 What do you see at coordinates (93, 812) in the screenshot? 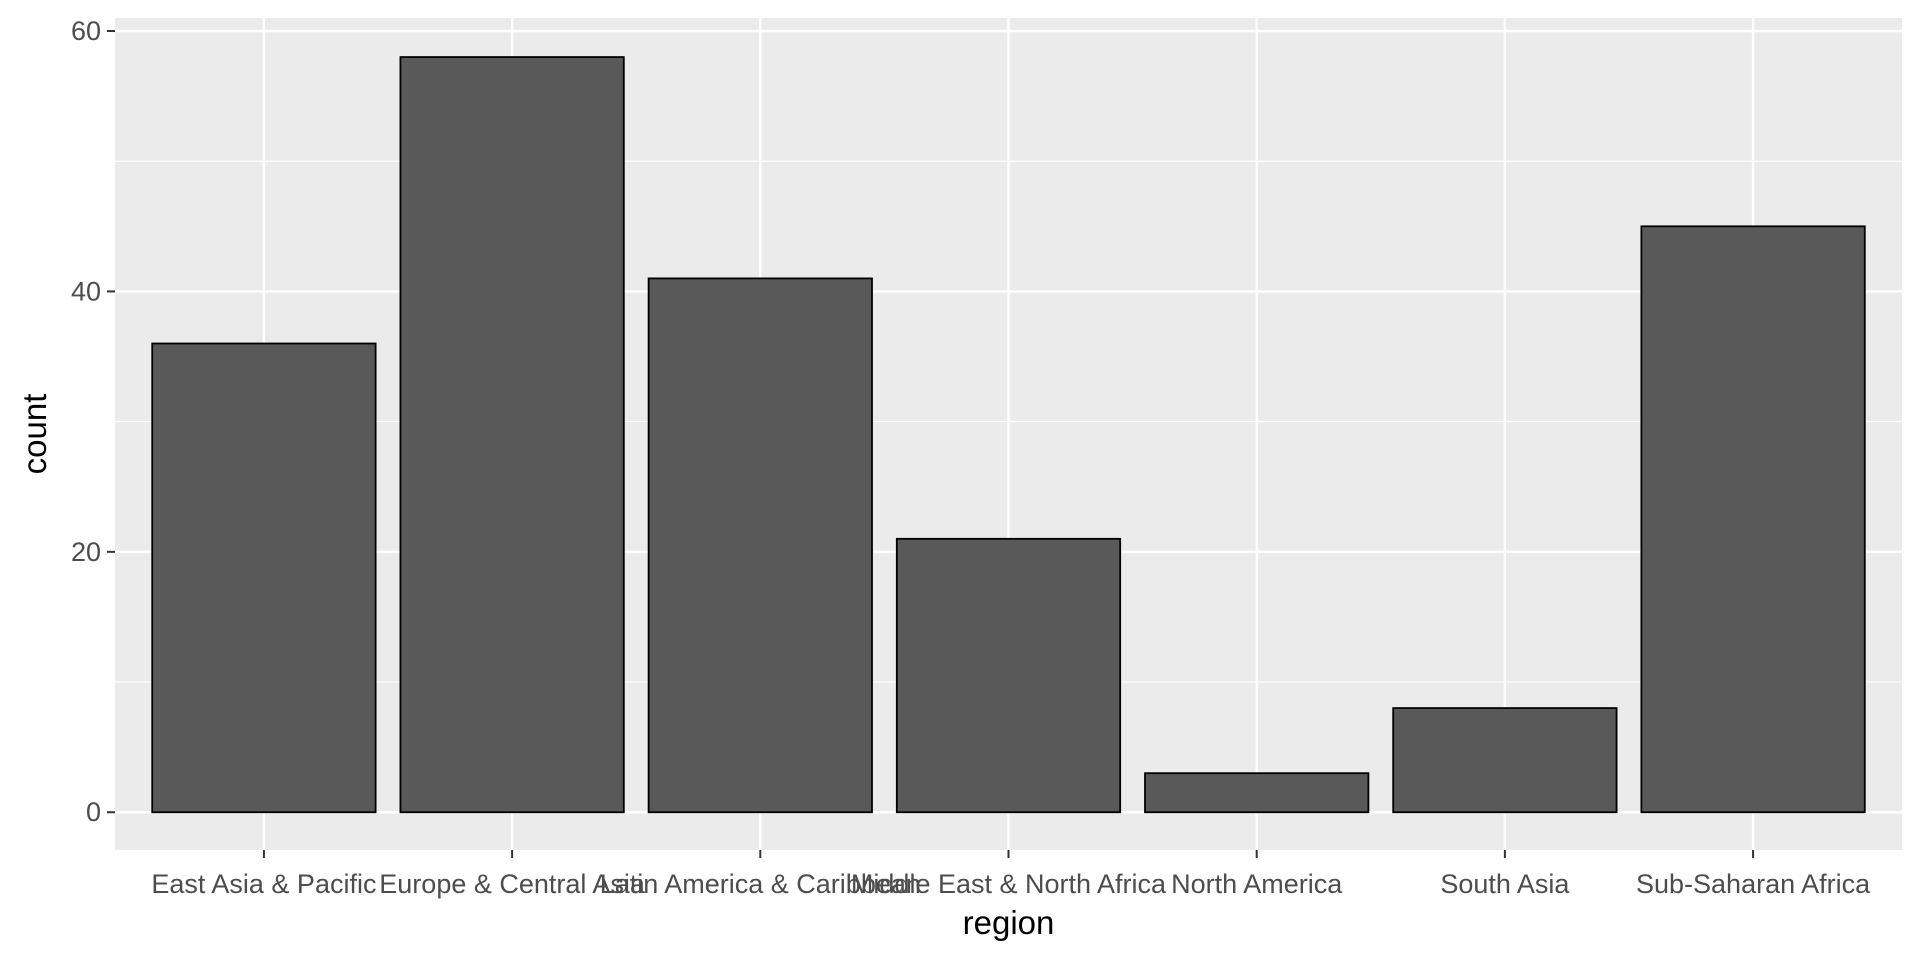
I see `y-tick-label: 0` at bounding box center [93, 812].